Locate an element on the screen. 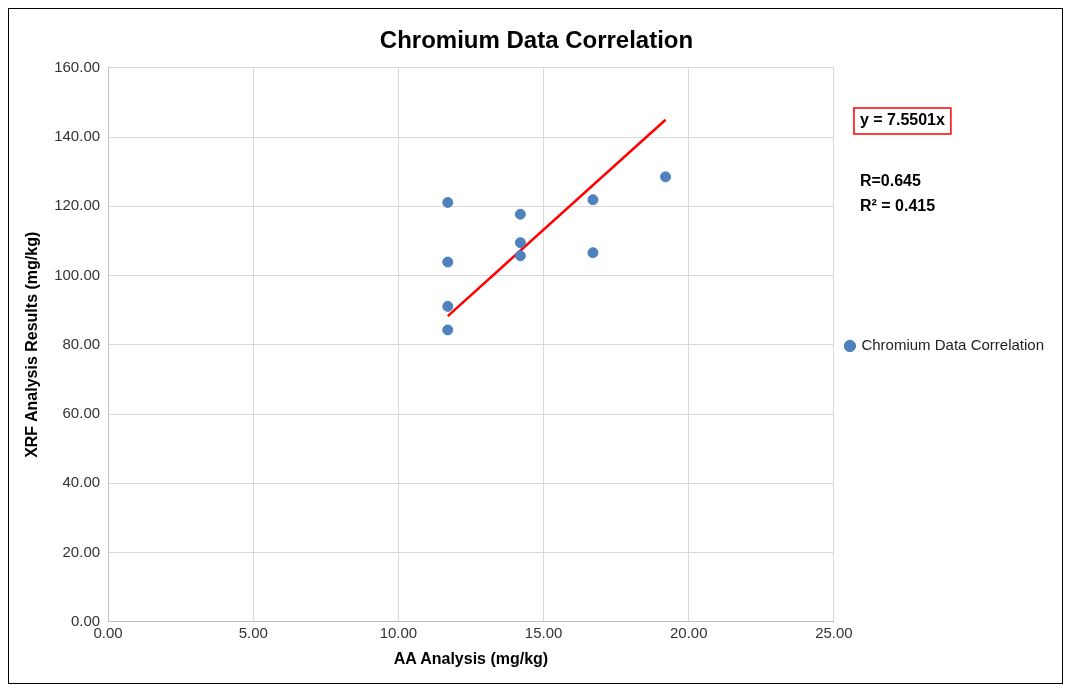 The width and height of the screenshot is (1071, 692). y-tick-label: 160.00 is located at coordinates (77, 66).